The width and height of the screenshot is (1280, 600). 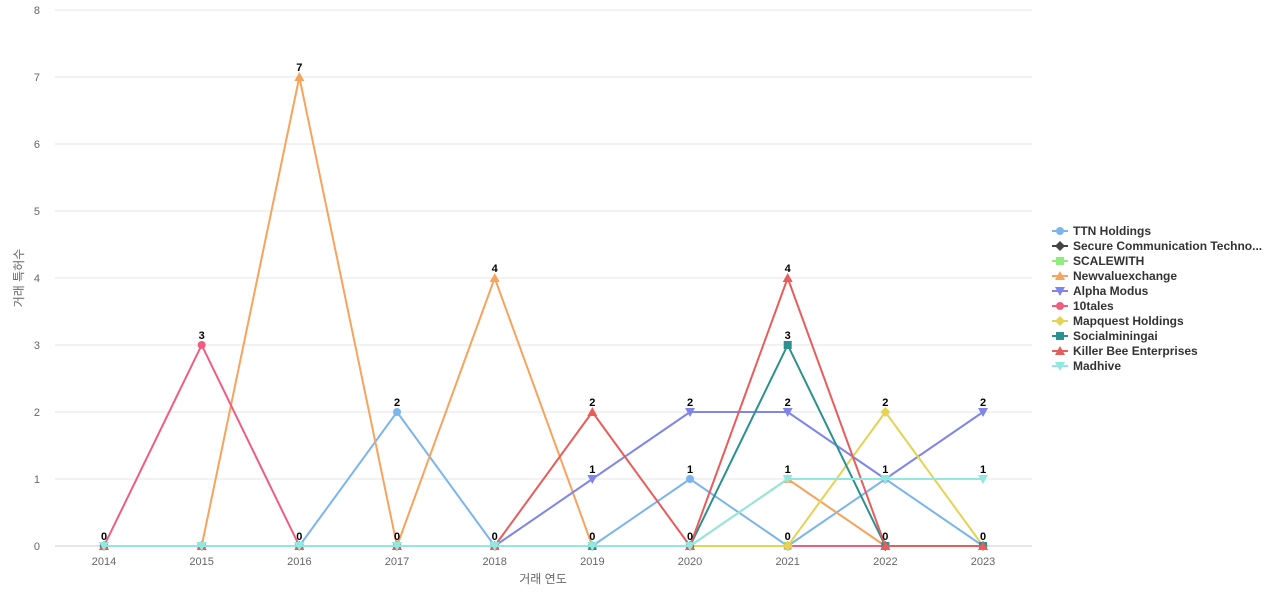 What do you see at coordinates (37, 547) in the screenshot?
I see `y-tick-label: 0` at bounding box center [37, 547].